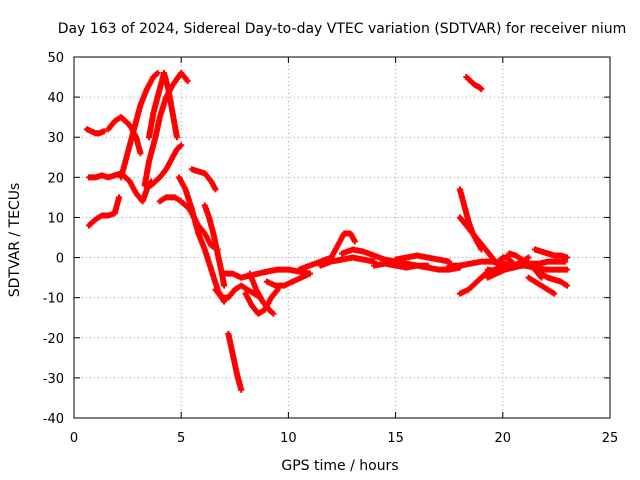 Image resolution: width=640 pixels, height=480 pixels. I want to click on series-track-n, so click(235, 361).